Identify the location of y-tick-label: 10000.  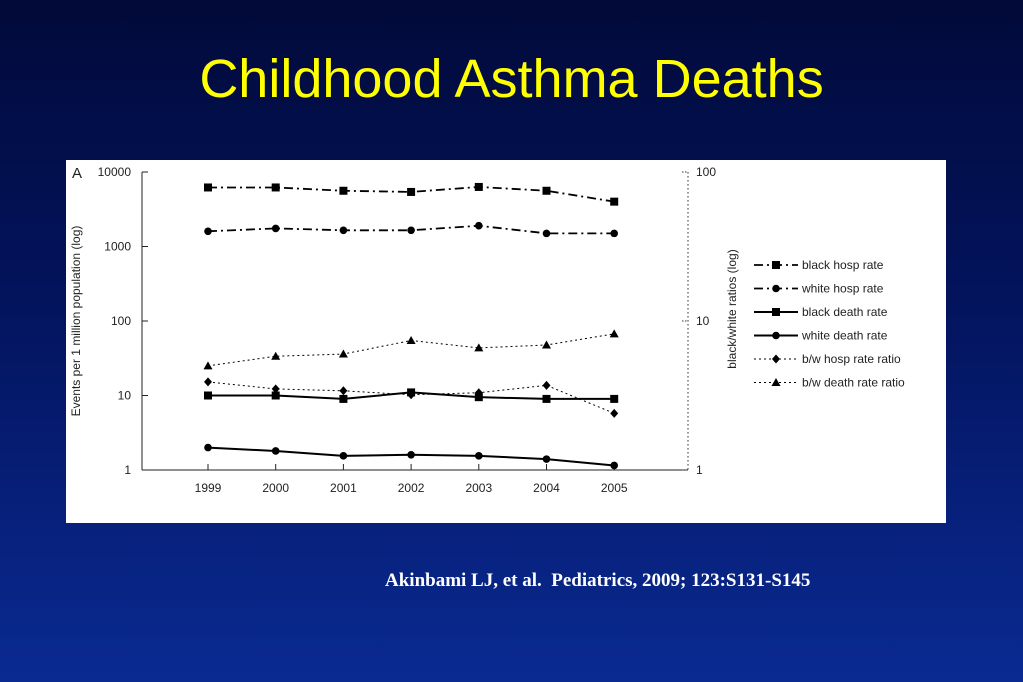
(115, 172).